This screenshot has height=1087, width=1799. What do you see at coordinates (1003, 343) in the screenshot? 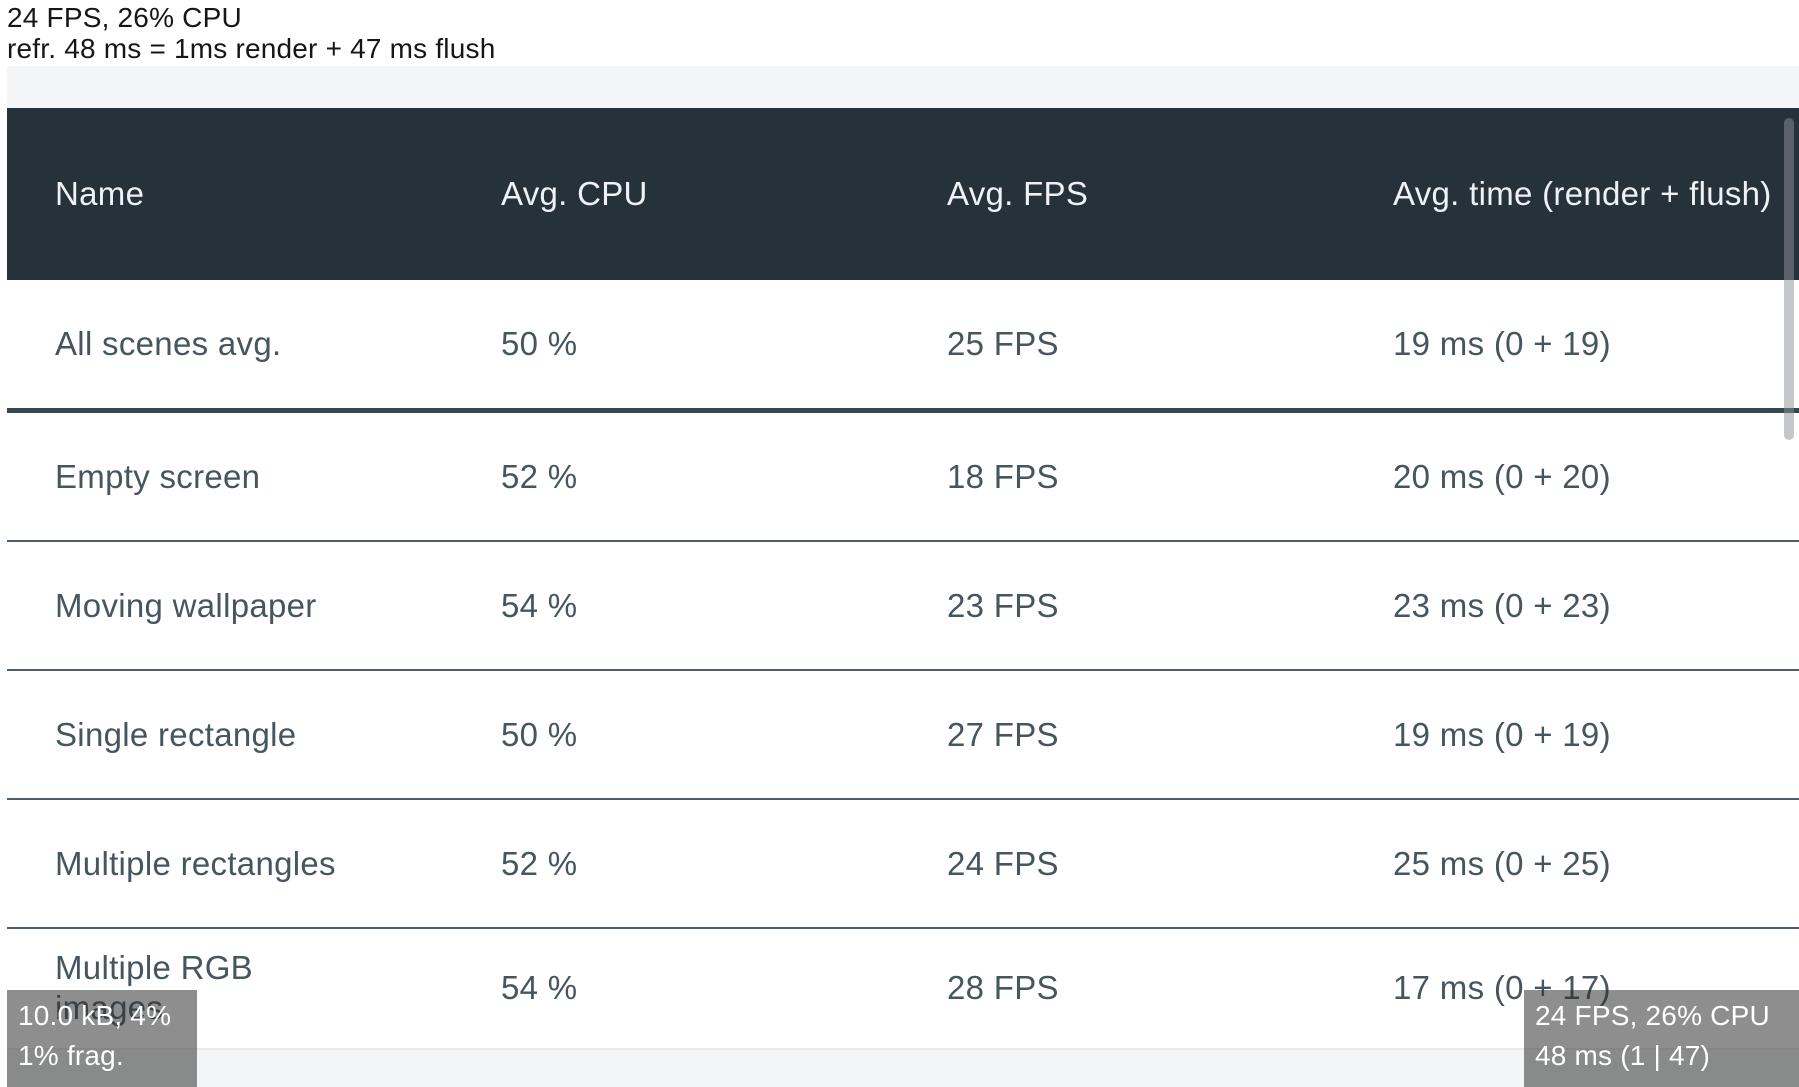
I see `cell-fps: 25 FPS` at bounding box center [1003, 343].